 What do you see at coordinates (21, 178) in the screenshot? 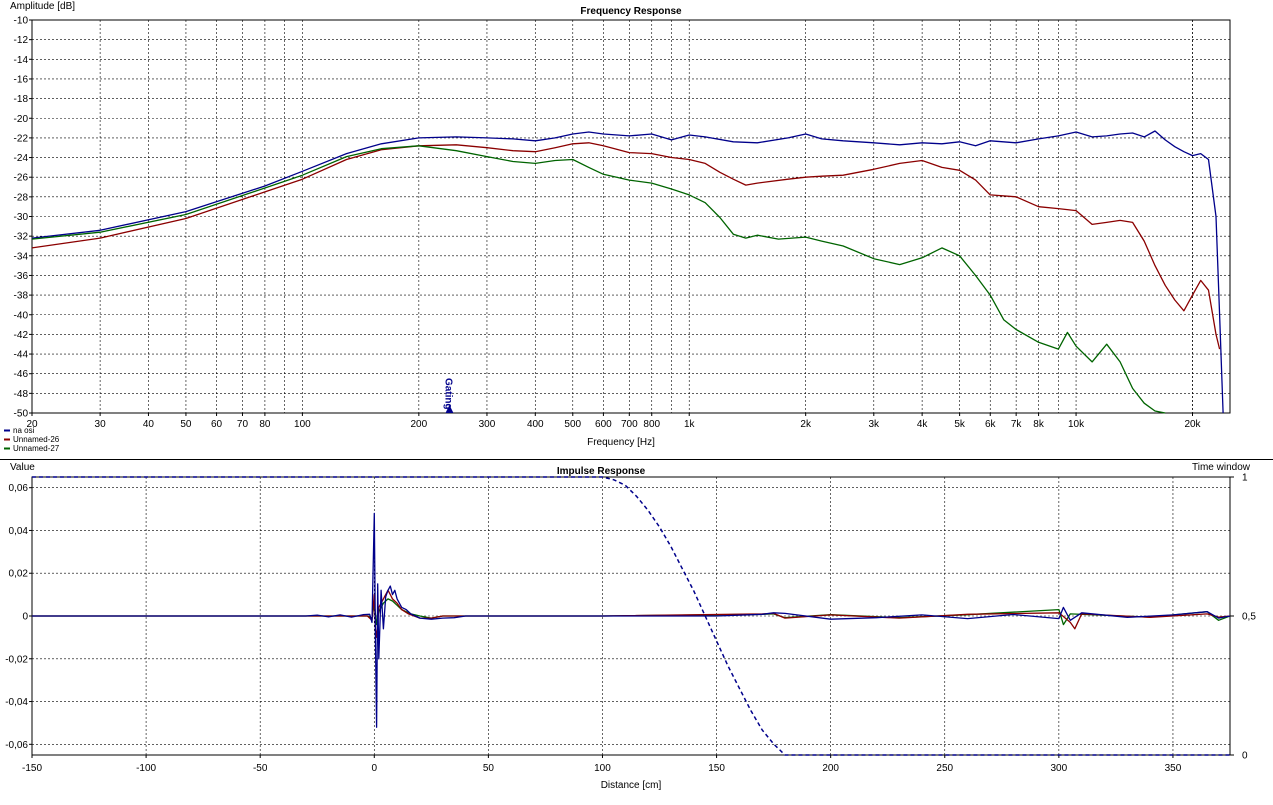
I see `fr-y-tick-label: -26` at bounding box center [21, 178].